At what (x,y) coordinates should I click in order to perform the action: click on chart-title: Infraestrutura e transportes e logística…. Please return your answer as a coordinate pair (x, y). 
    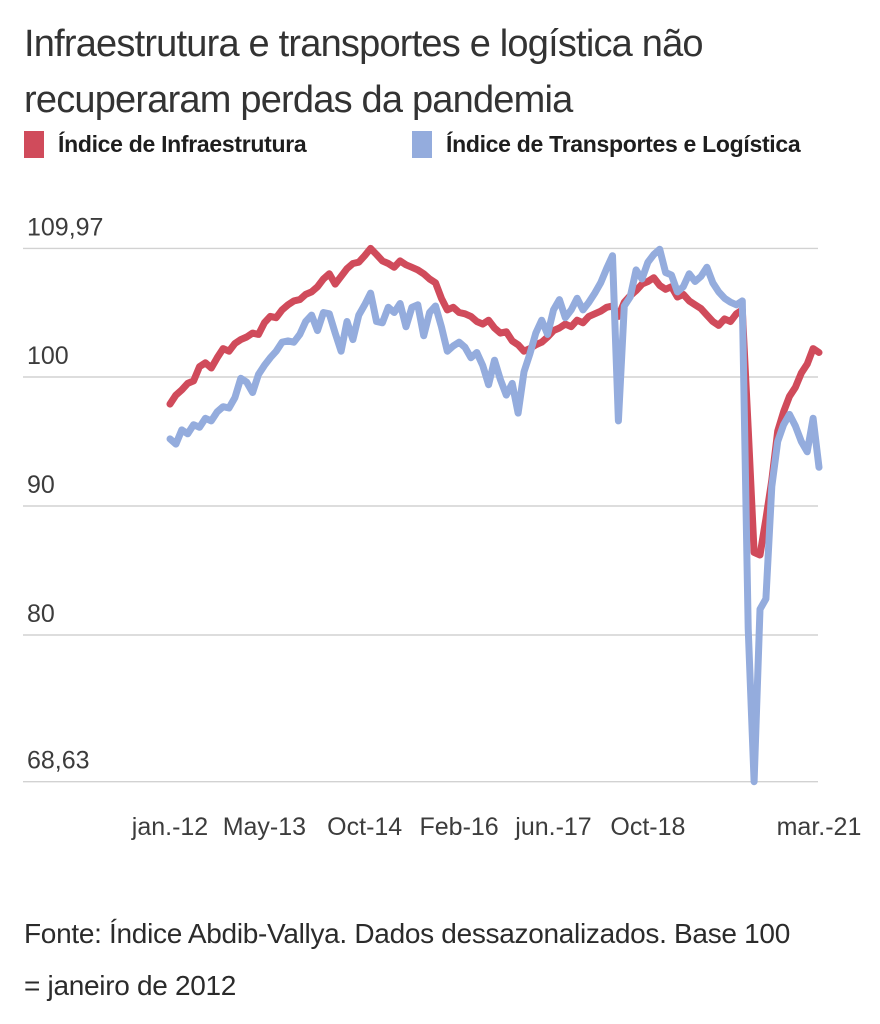
    Looking at the image, I should click on (449, 72).